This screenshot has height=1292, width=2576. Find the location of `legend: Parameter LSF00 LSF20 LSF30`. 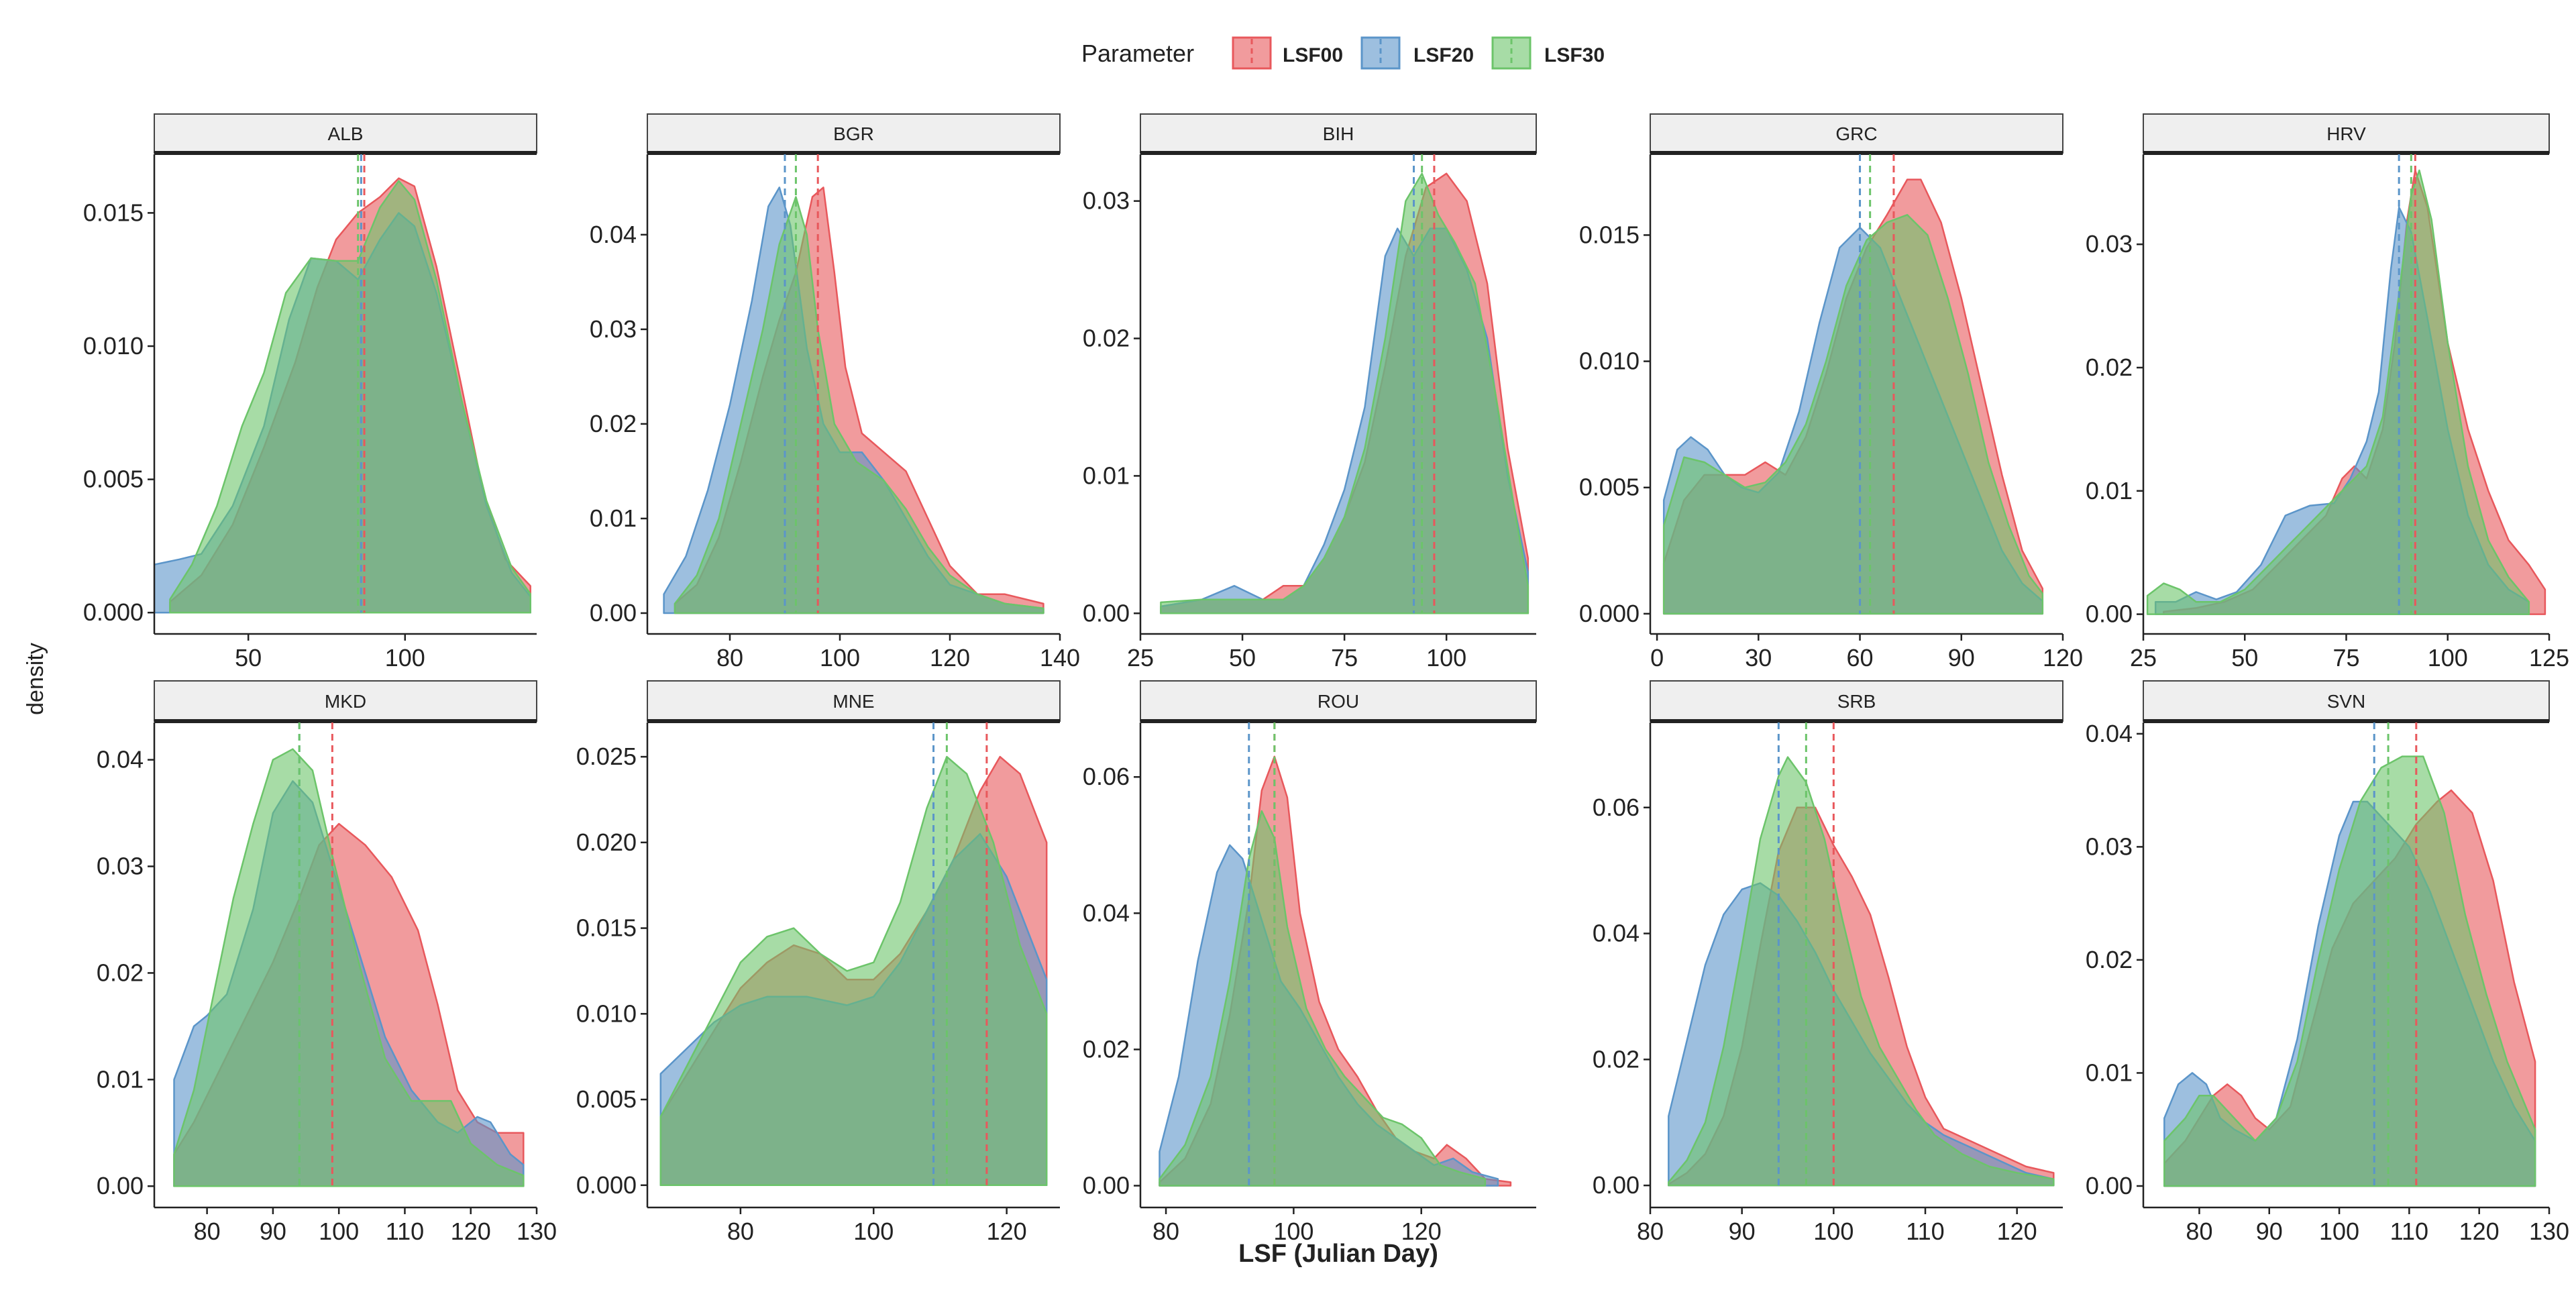

legend: Parameter LSF00 LSF20 LSF30 is located at coordinates (1343, 53).